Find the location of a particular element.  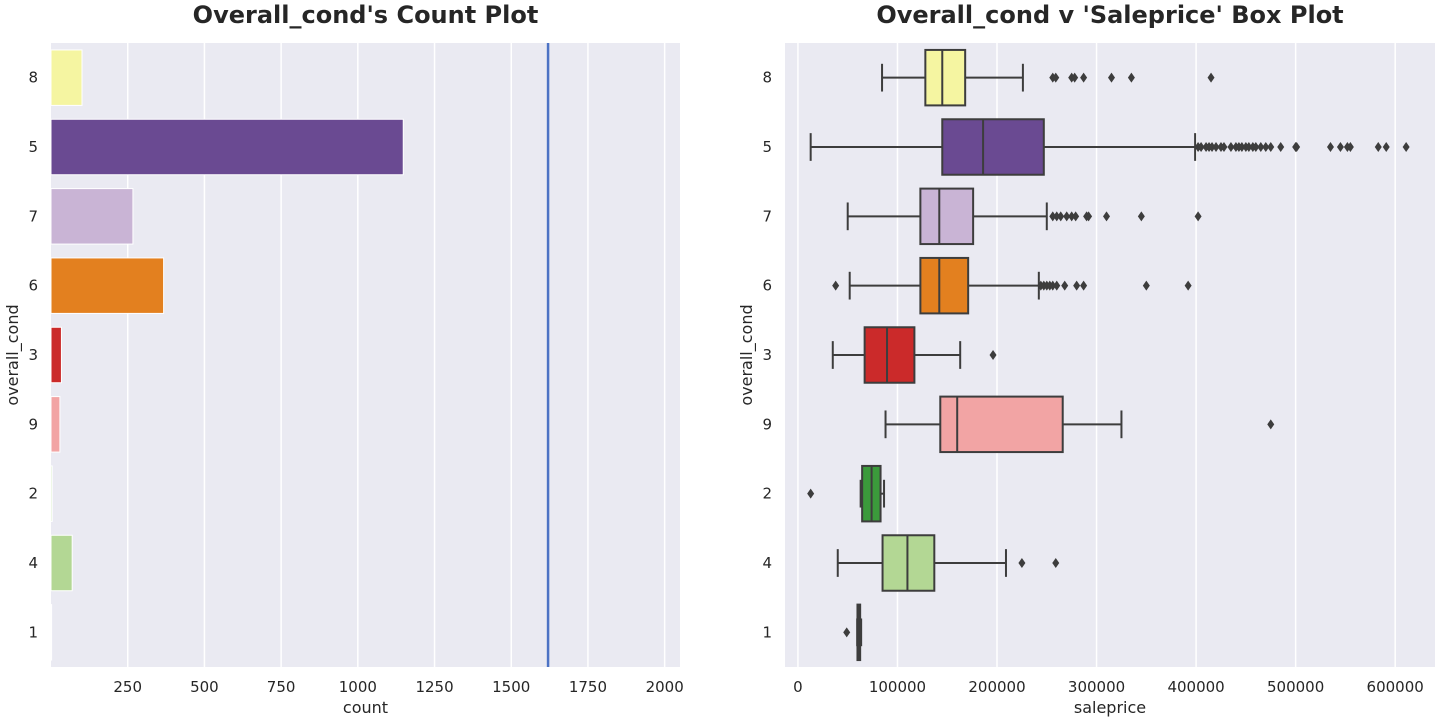

count-plot-x-tick-label: 750 is located at coordinates (281, 687).